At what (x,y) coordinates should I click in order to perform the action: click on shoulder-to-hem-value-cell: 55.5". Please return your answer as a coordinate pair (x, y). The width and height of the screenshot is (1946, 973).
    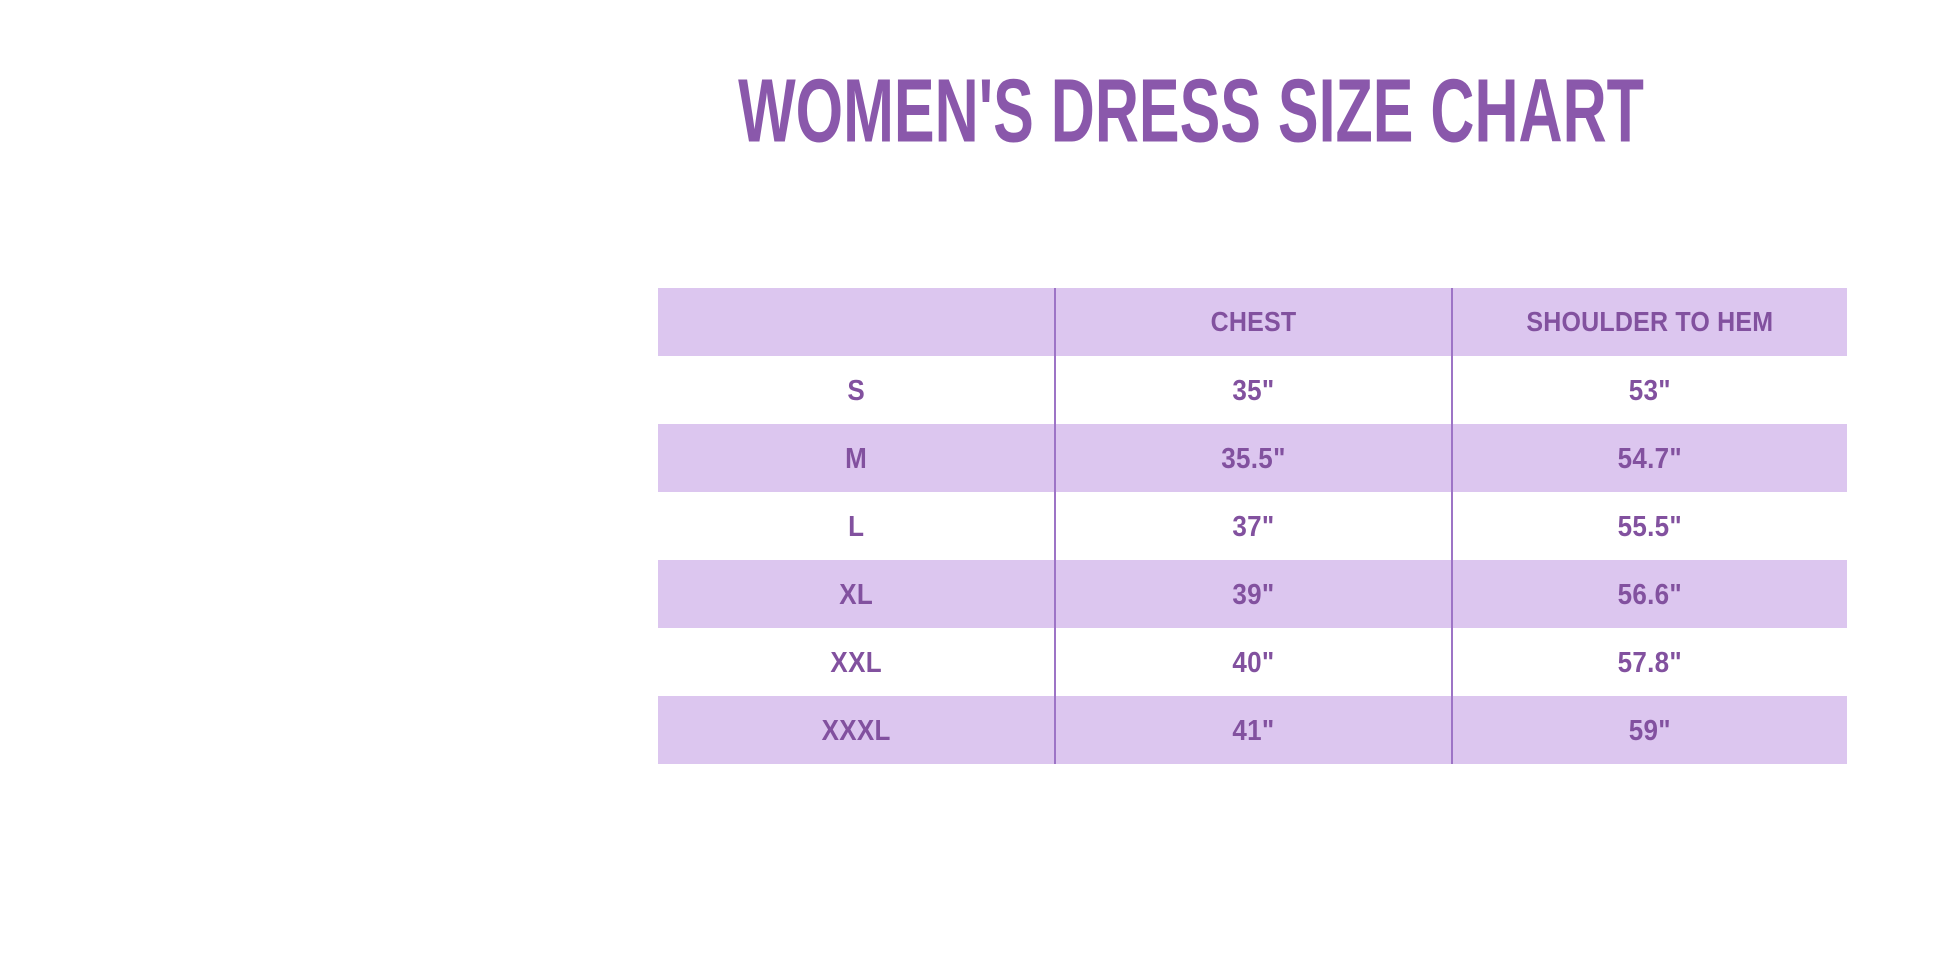
    Looking at the image, I should click on (1648, 526).